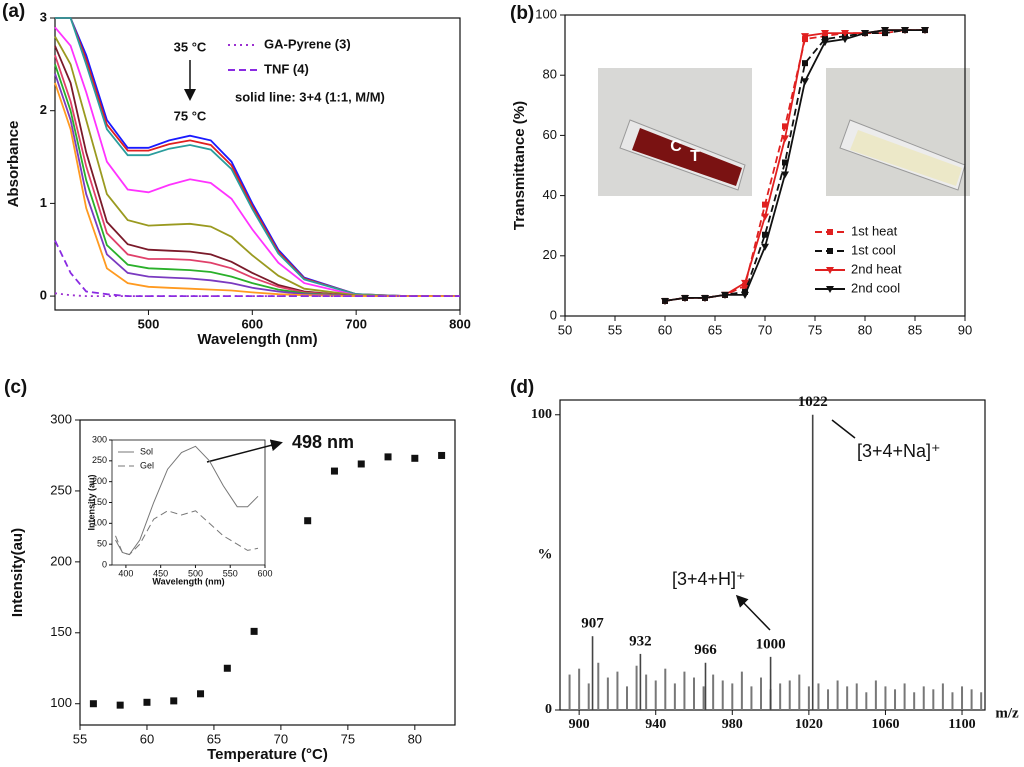 This screenshot has height=767, width=1024. I want to click on x-tick-label: 85, so click(915, 329).